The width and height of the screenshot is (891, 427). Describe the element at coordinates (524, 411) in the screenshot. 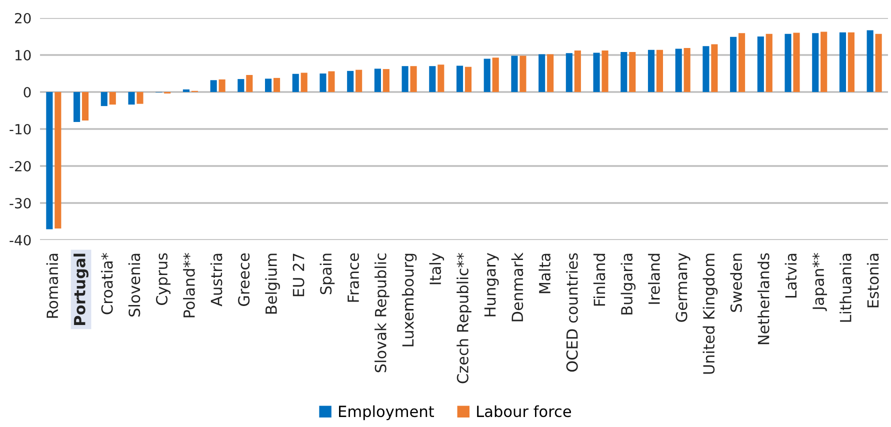

I see `legend-label: Labour force` at that location.